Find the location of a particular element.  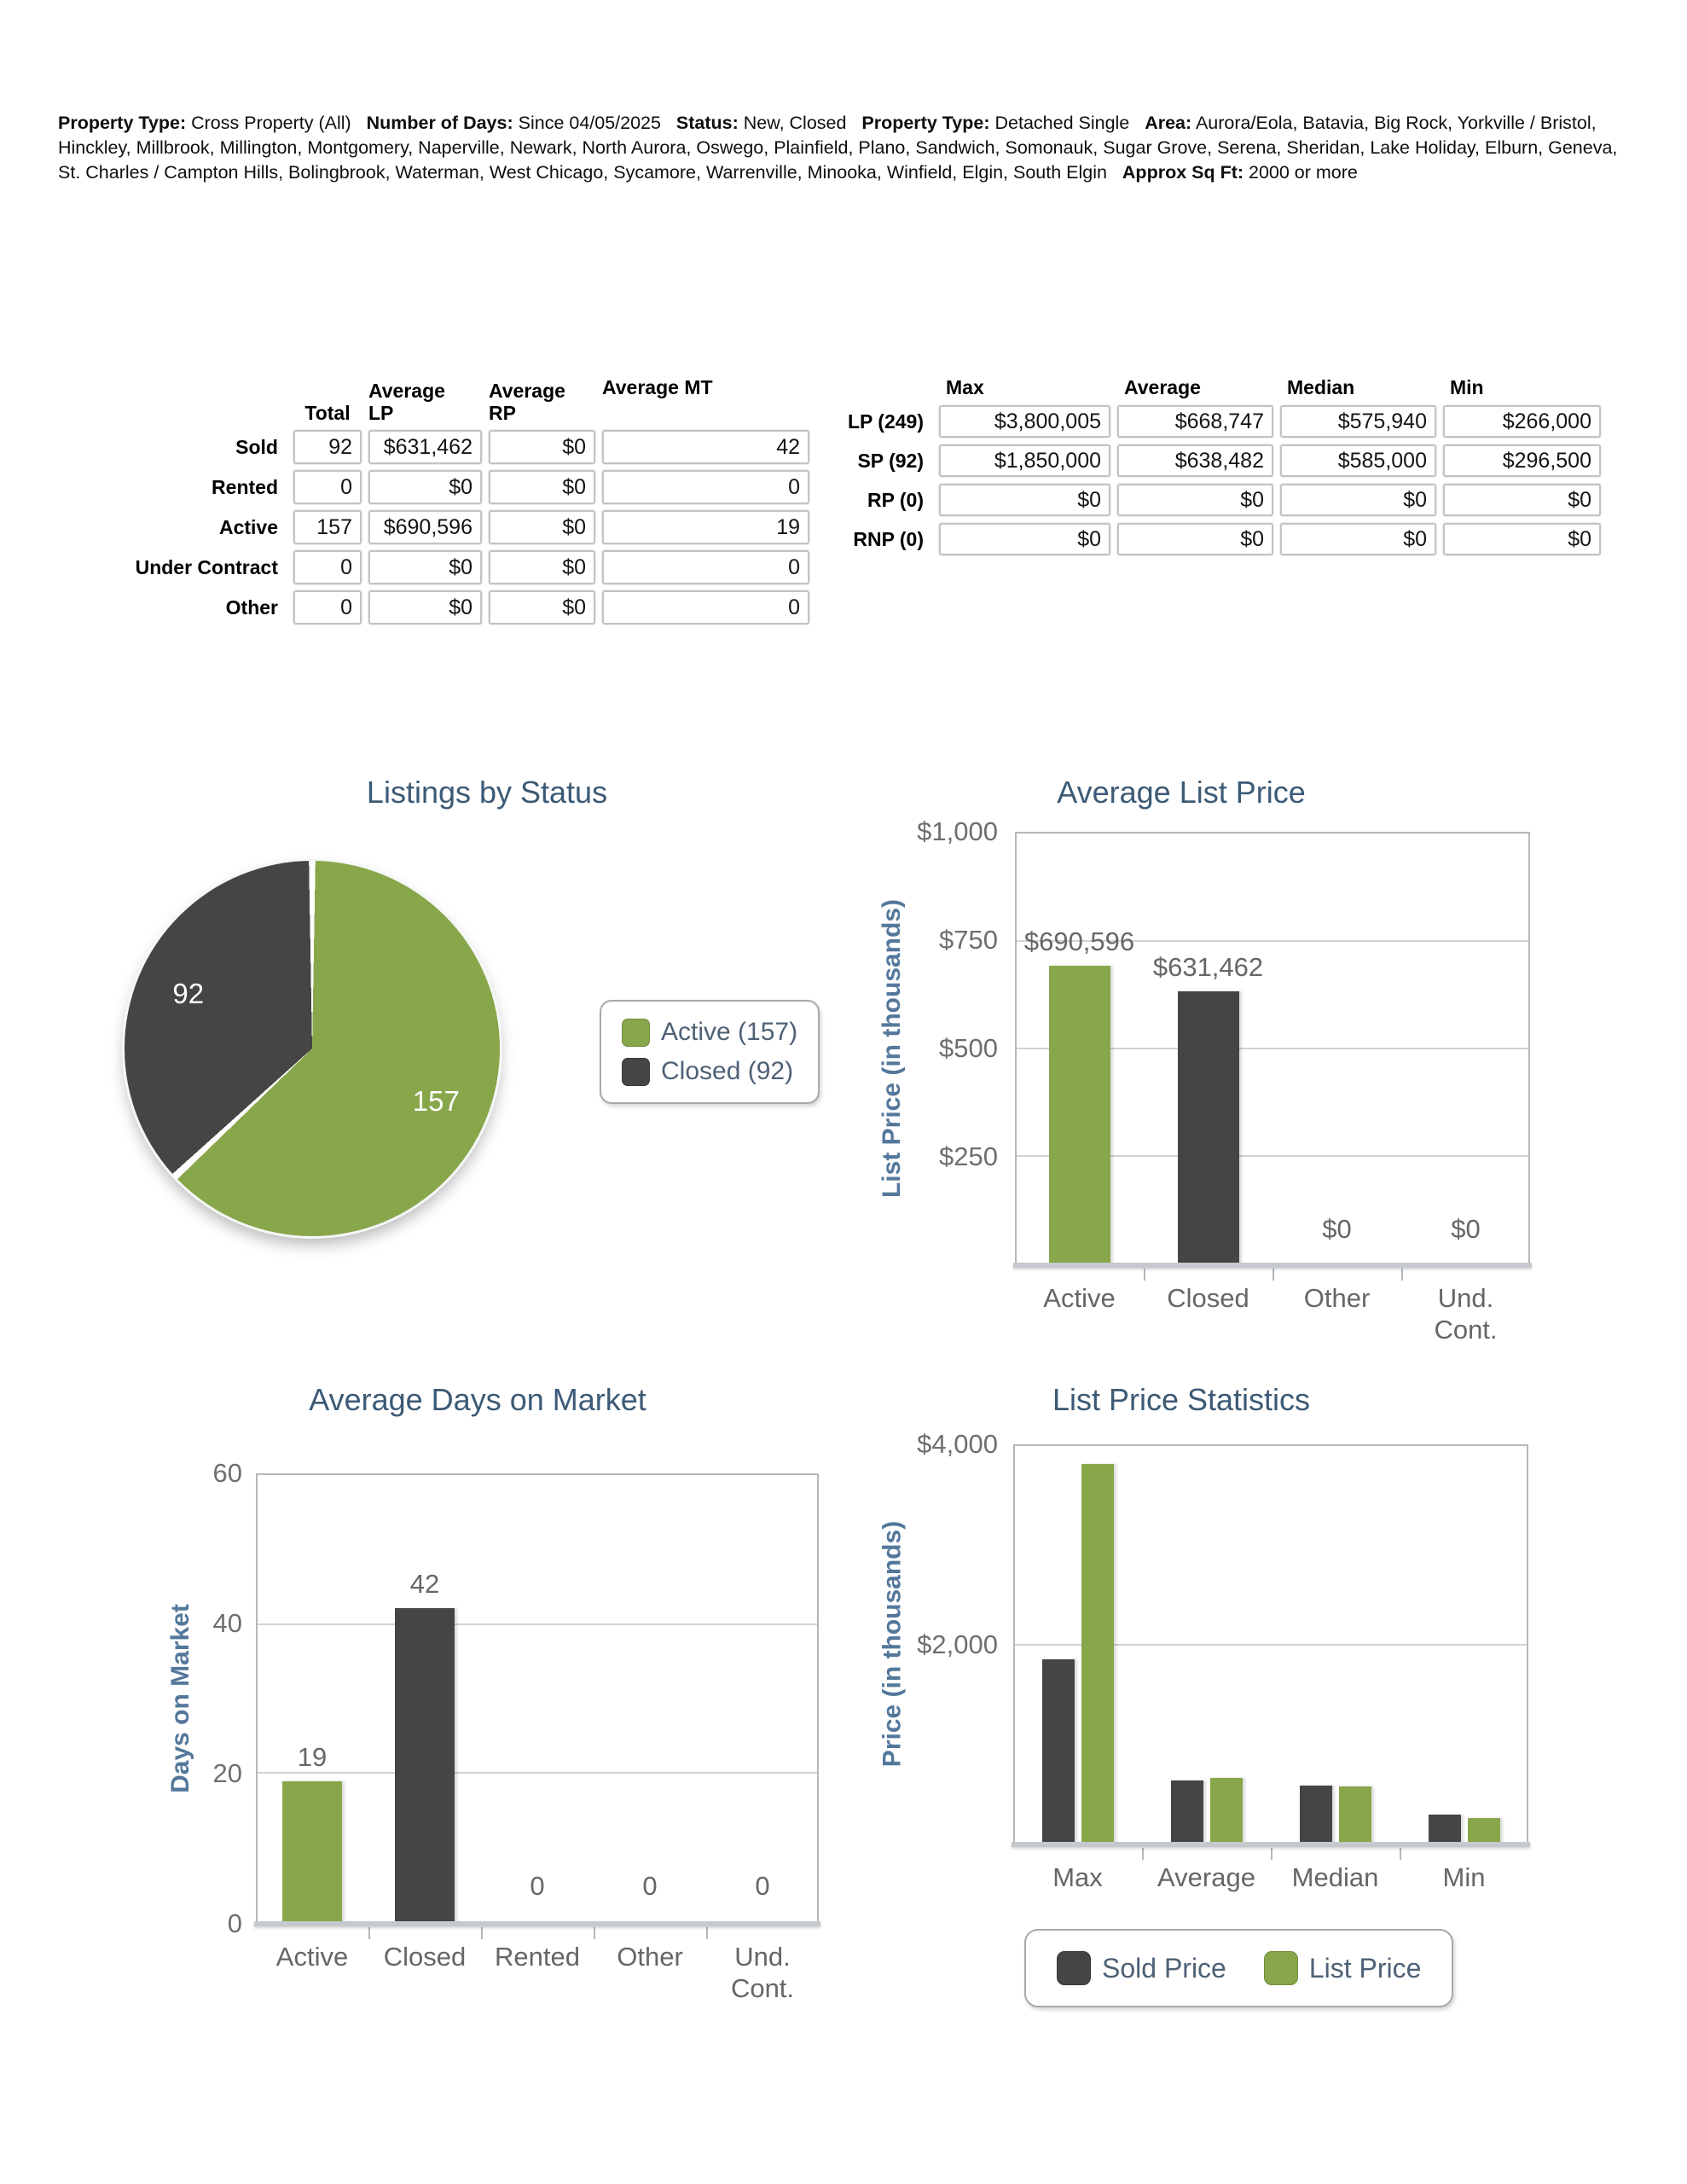

bar-value-label: $631,462 is located at coordinates (1208, 967).